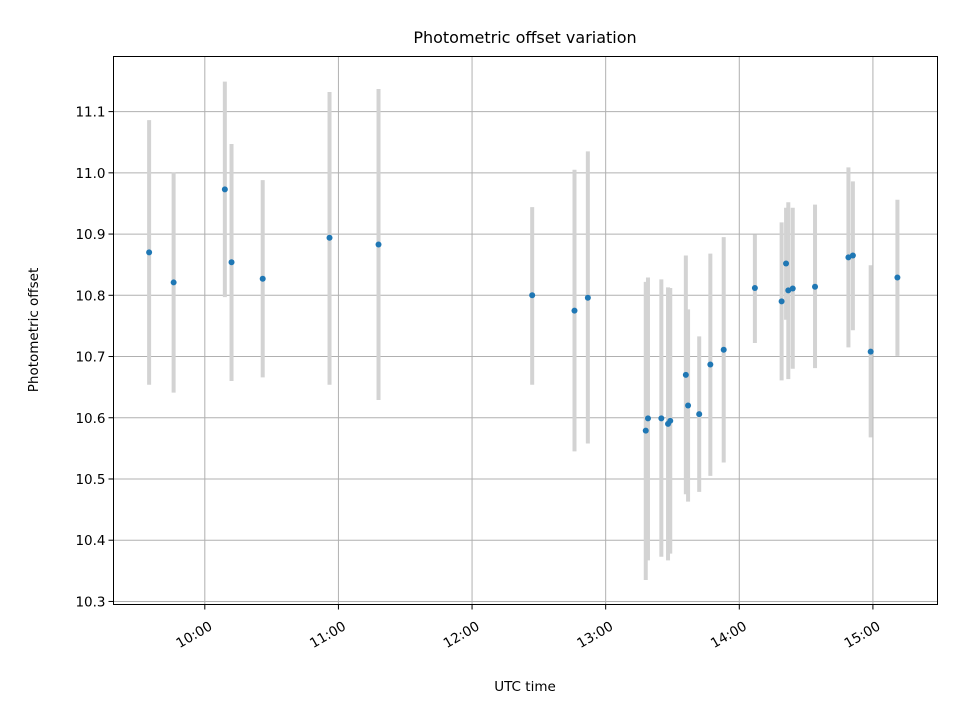 The width and height of the screenshot is (960, 720). I want to click on y-axis-label: Photometric offset, so click(34, 330).